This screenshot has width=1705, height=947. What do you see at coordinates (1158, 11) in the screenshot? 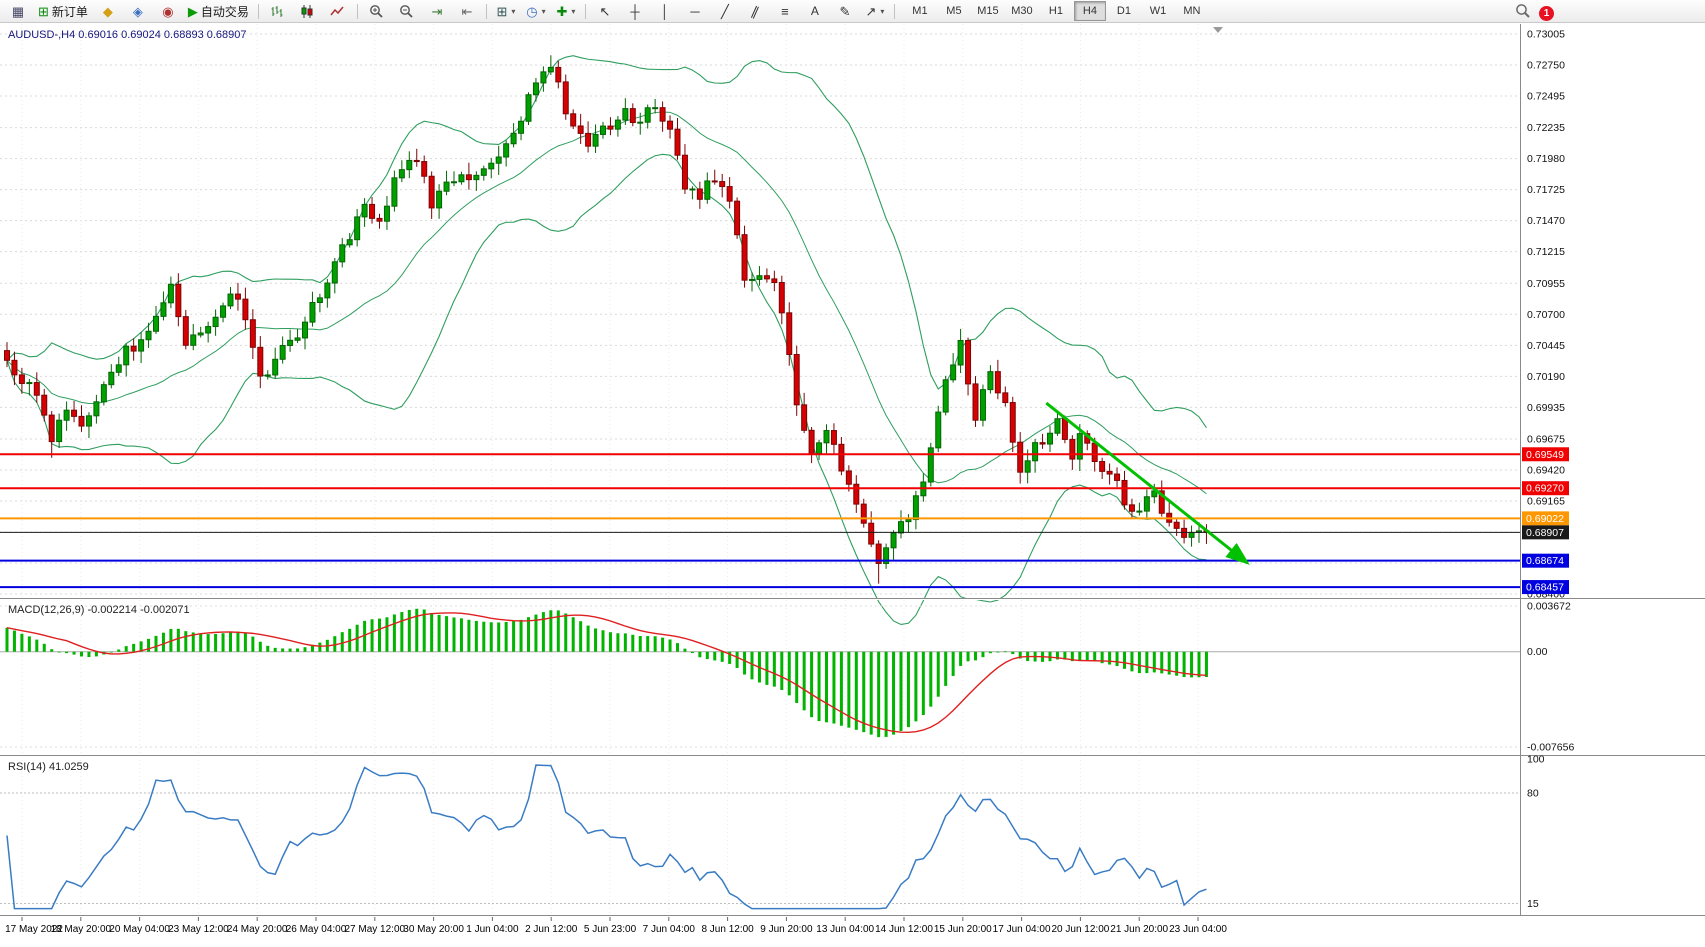
I see `timeframe-w1: W1` at bounding box center [1158, 11].